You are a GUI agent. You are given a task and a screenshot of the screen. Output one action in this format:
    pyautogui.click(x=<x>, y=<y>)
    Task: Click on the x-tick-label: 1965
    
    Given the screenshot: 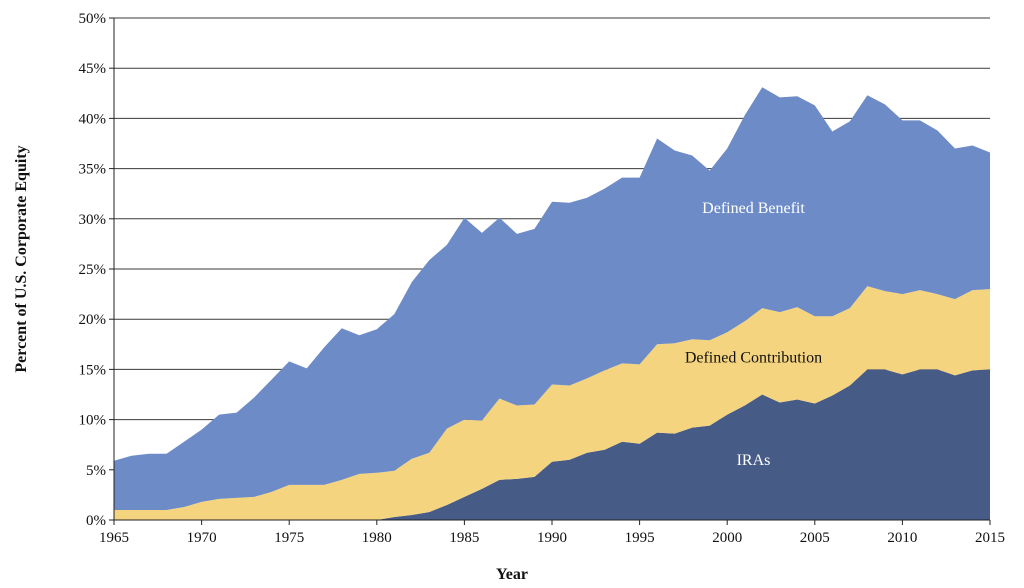 What is the action you would take?
    pyautogui.click(x=114, y=538)
    